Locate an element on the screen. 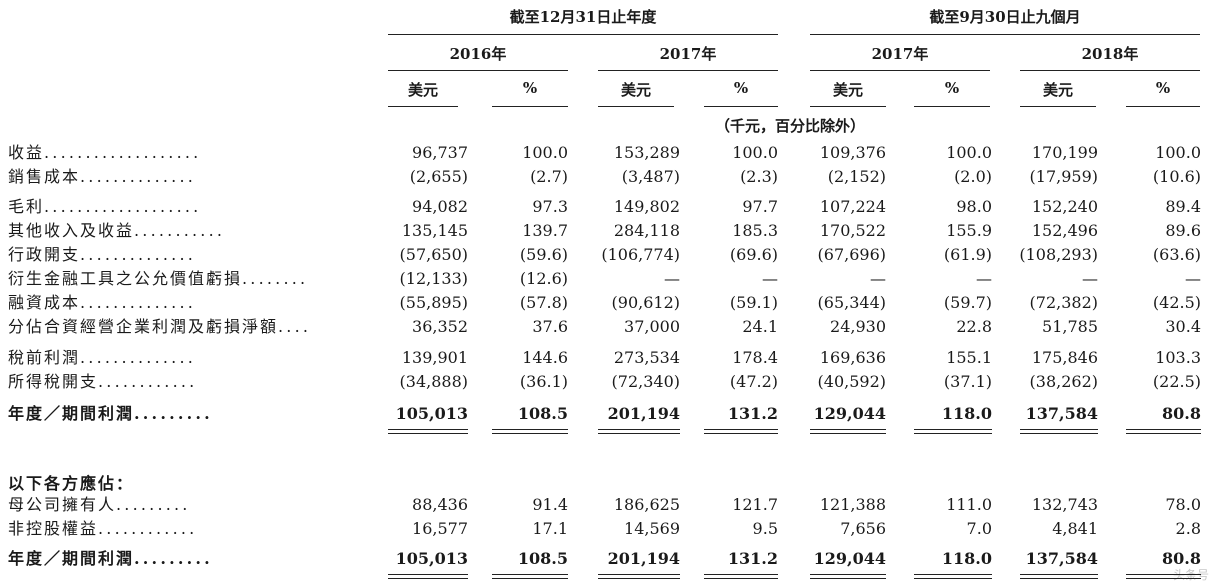 The width and height of the screenshot is (1213, 585). unit-note: （千元，百分比除外） is located at coordinates (789, 126).